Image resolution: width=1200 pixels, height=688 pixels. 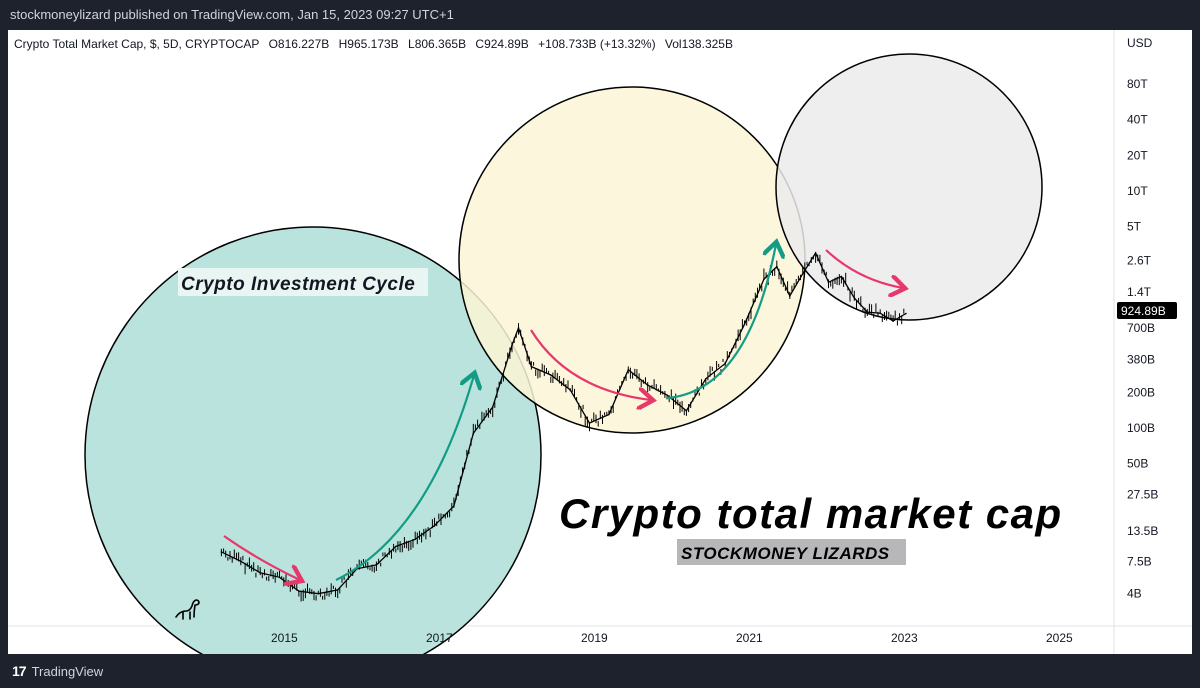 I want to click on y-tick-label: 700B, so click(x=1141, y=328).